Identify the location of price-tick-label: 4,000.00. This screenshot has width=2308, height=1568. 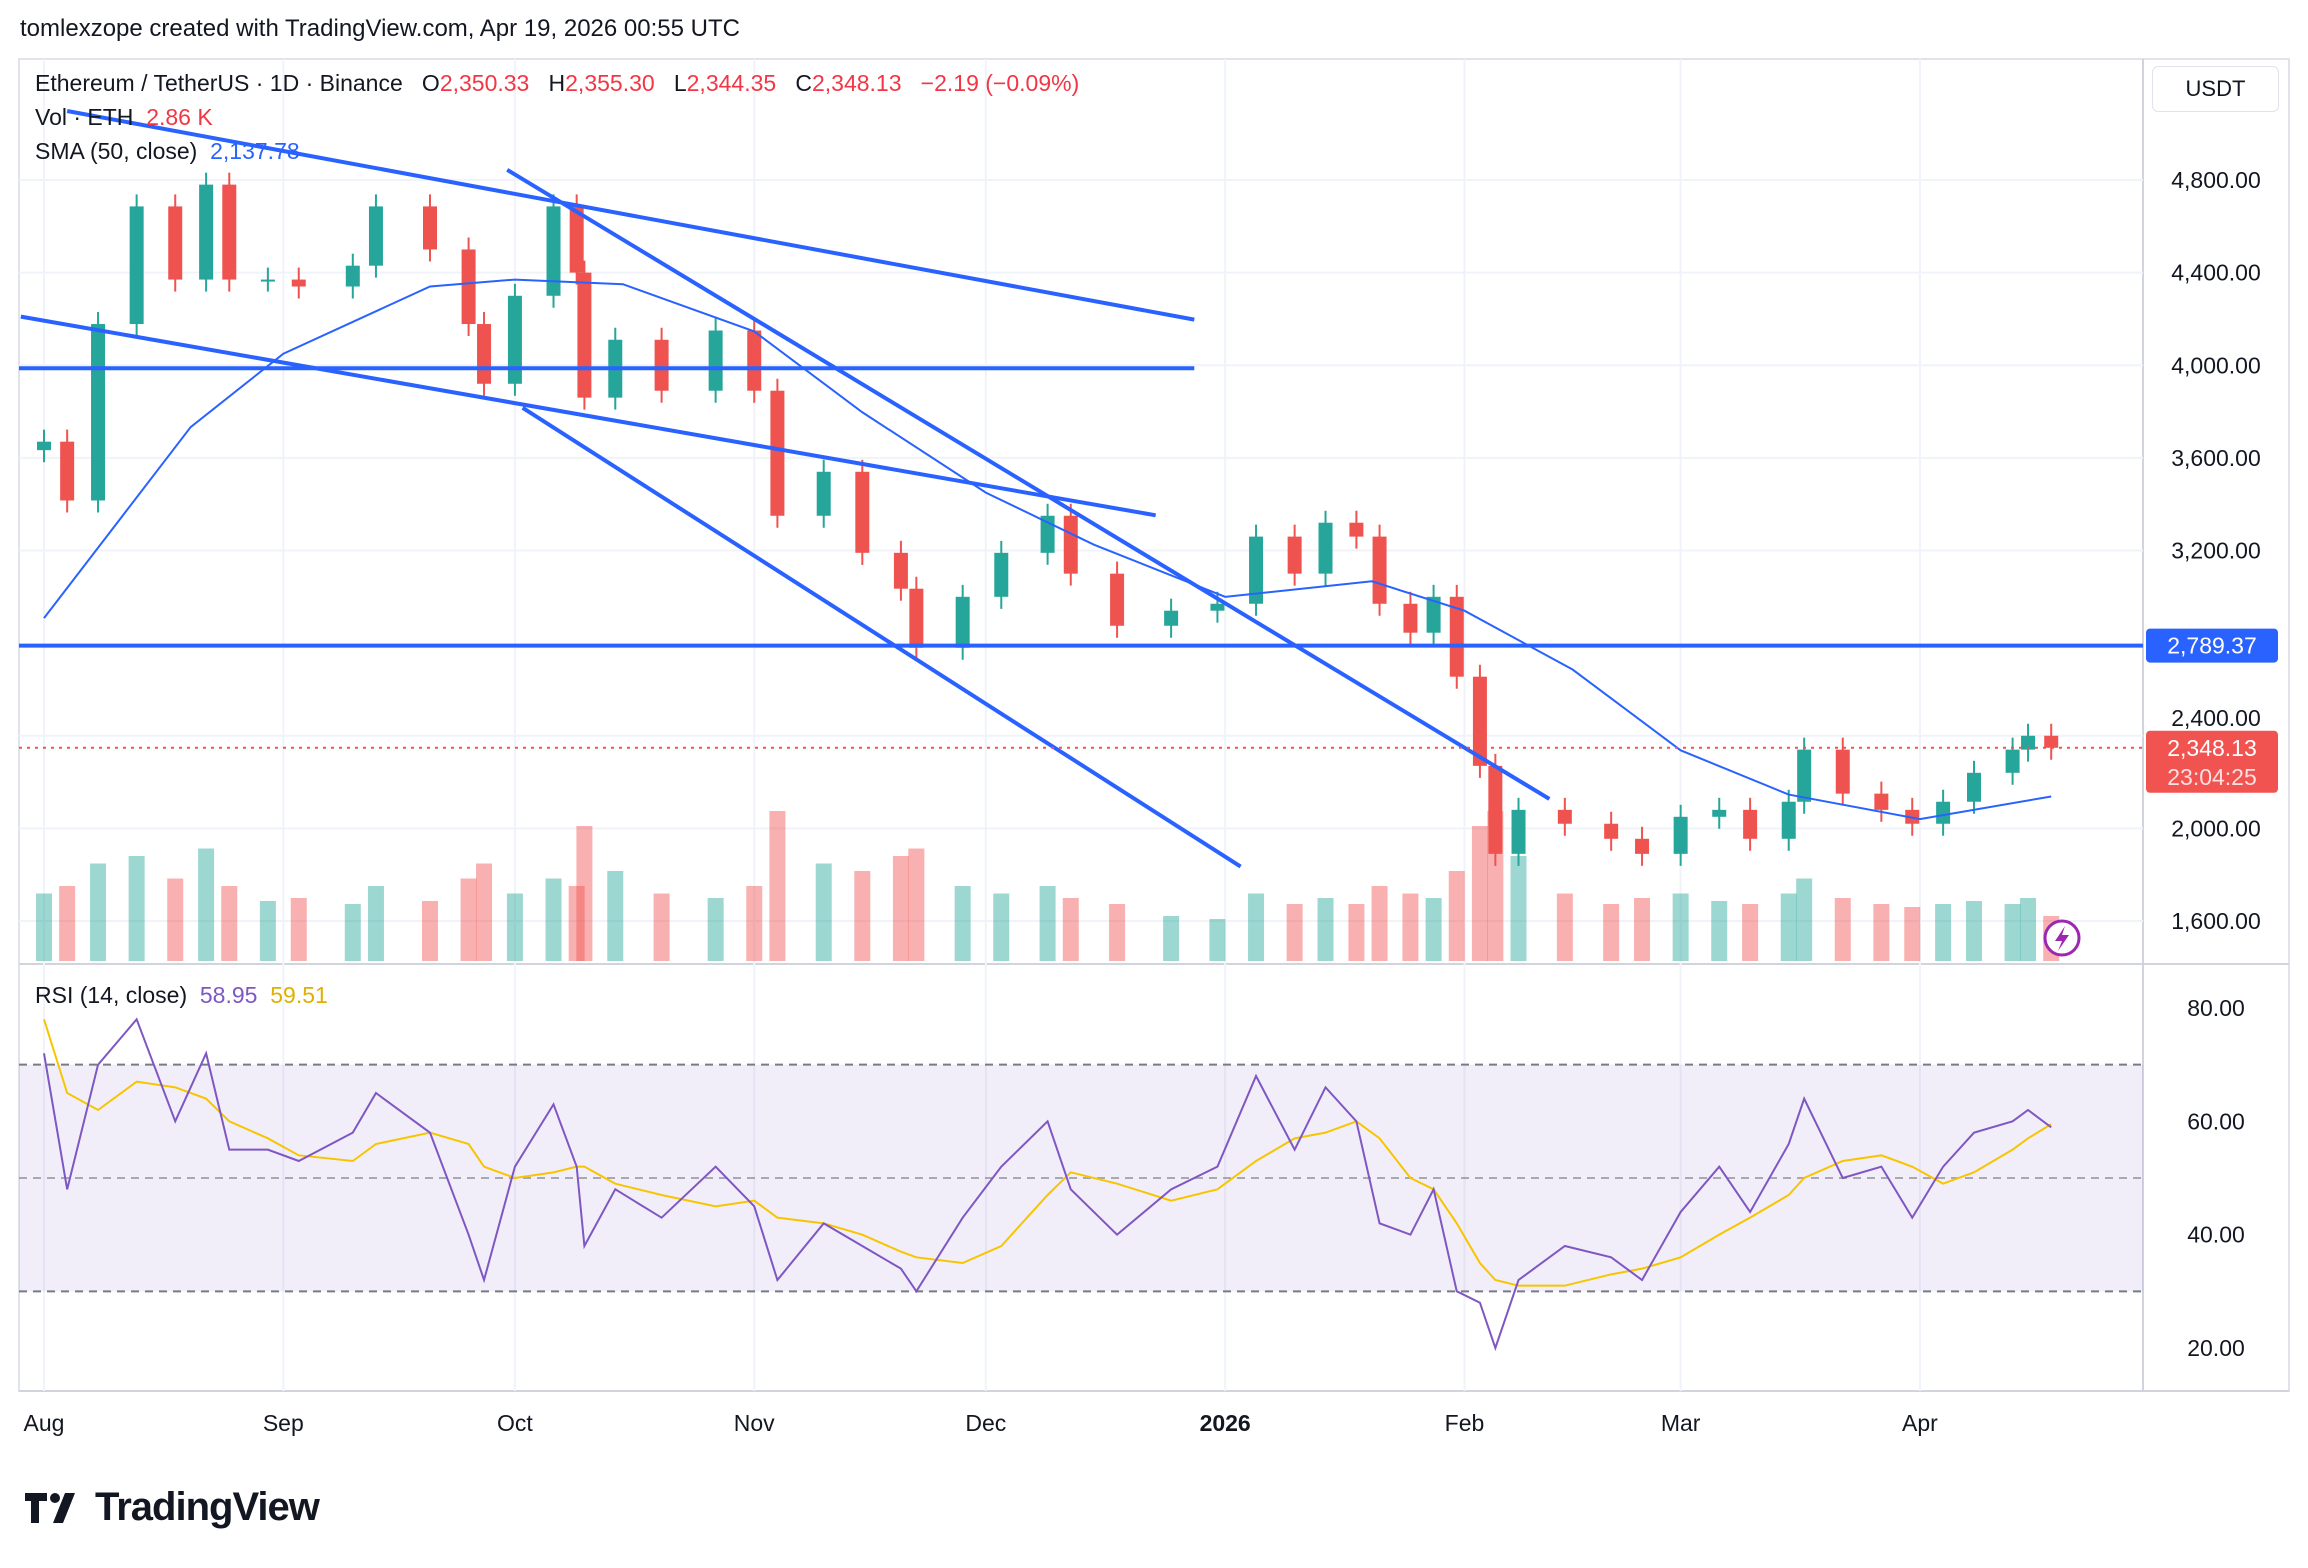
(2216, 365).